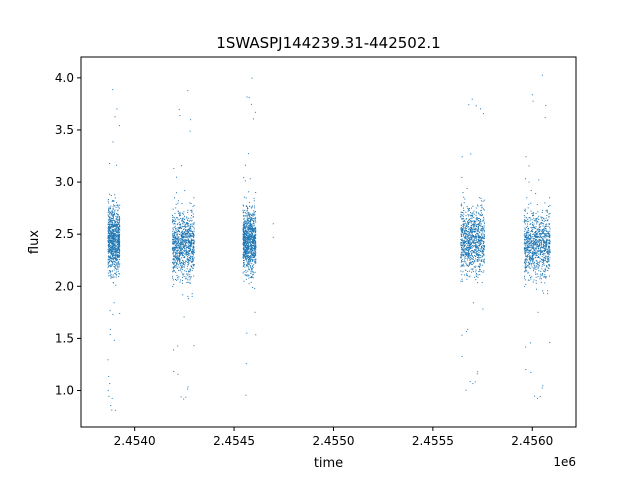  What do you see at coordinates (433, 441) in the screenshot?
I see `x-tick-label: 2.4555` at bounding box center [433, 441].